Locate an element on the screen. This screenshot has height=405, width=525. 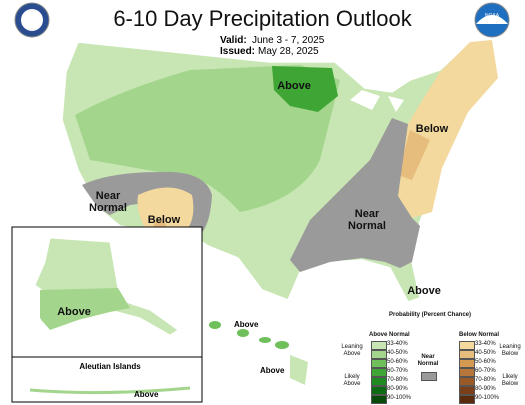
legend-side: Leaning Below is located at coordinates (510, 350).